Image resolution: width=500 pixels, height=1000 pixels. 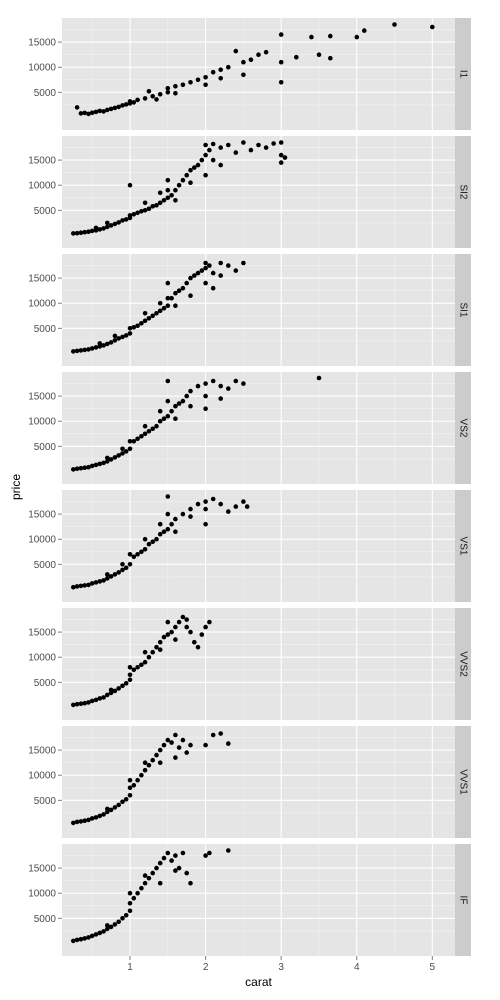 What do you see at coordinates (42, 186) in the screenshot?
I see `y-tick-label: 10000` at bounding box center [42, 186].